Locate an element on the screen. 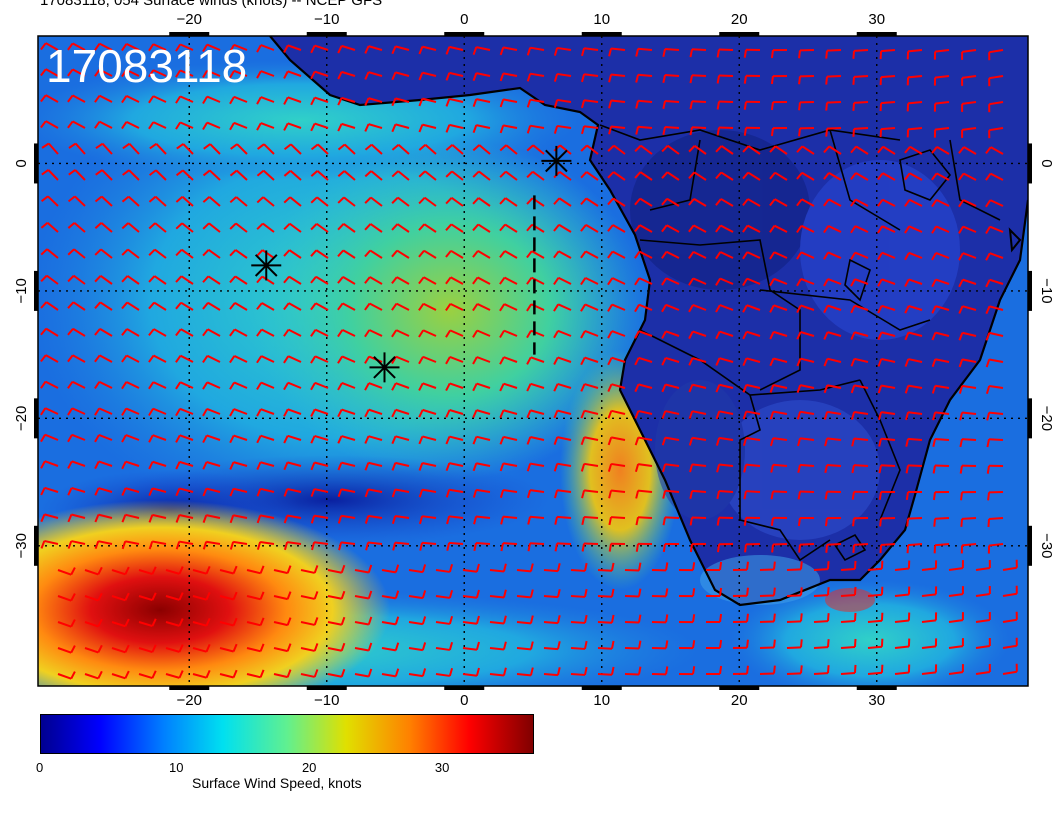 The height and width of the screenshot is (816, 1056). x-tick-top is located at coordinates (189, 34).